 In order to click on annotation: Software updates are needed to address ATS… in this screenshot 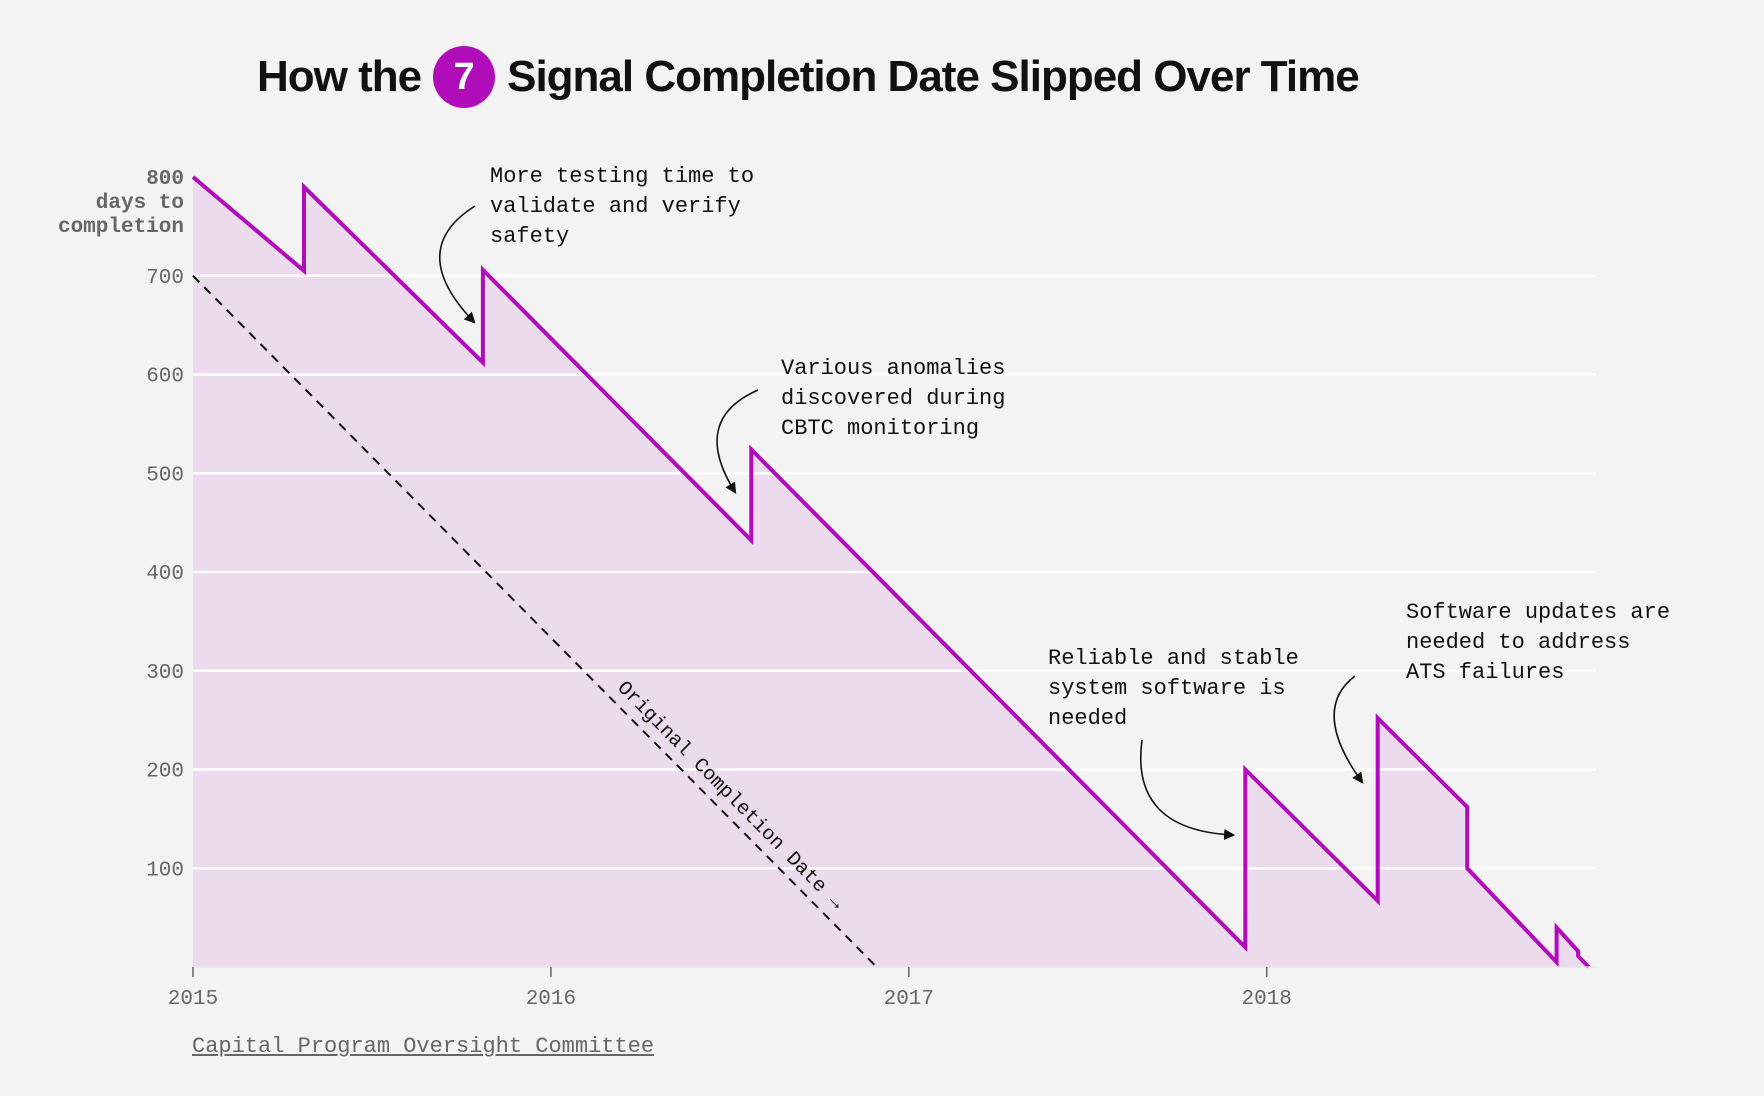, I will do `click(1501, 692)`.